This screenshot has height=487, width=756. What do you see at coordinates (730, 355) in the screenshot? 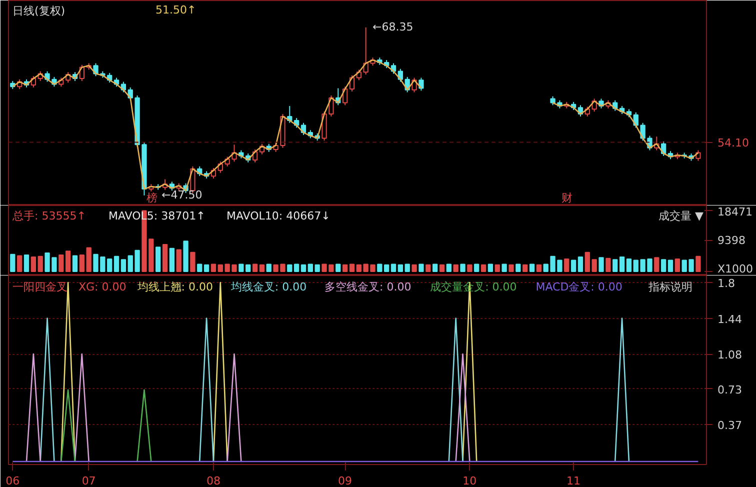
I see `y-tick-label: 1.08` at bounding box center [730, 355].